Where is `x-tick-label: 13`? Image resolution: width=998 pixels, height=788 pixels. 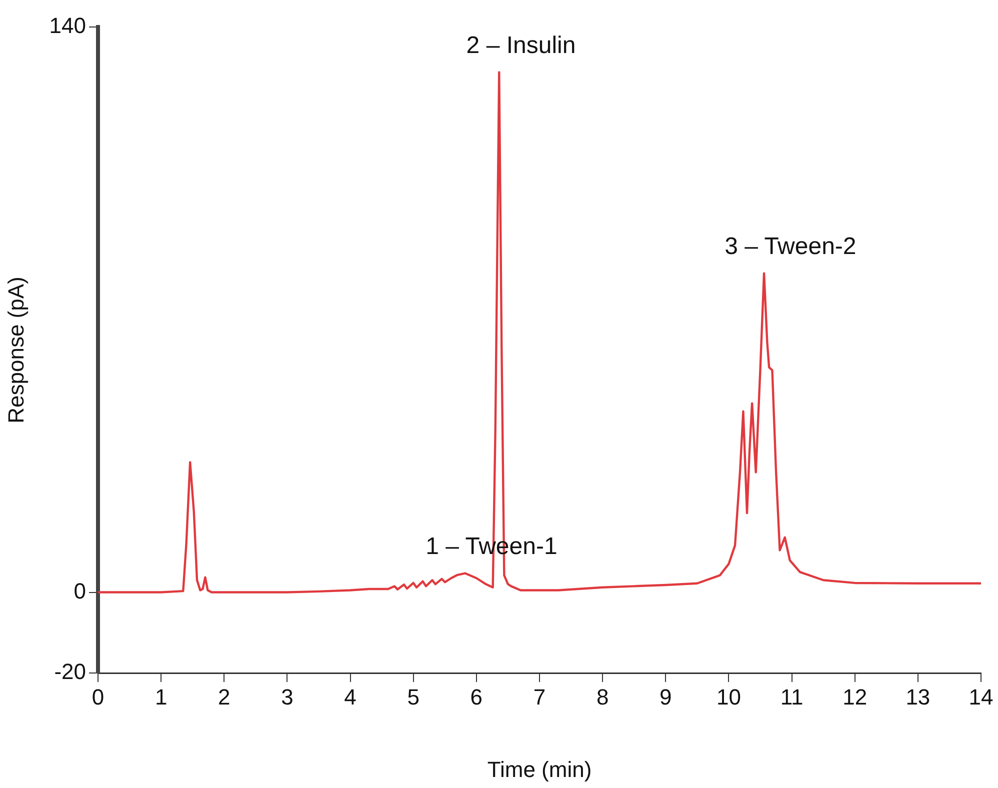
x-tick-label: 13 is located at coordinates (918, 697).